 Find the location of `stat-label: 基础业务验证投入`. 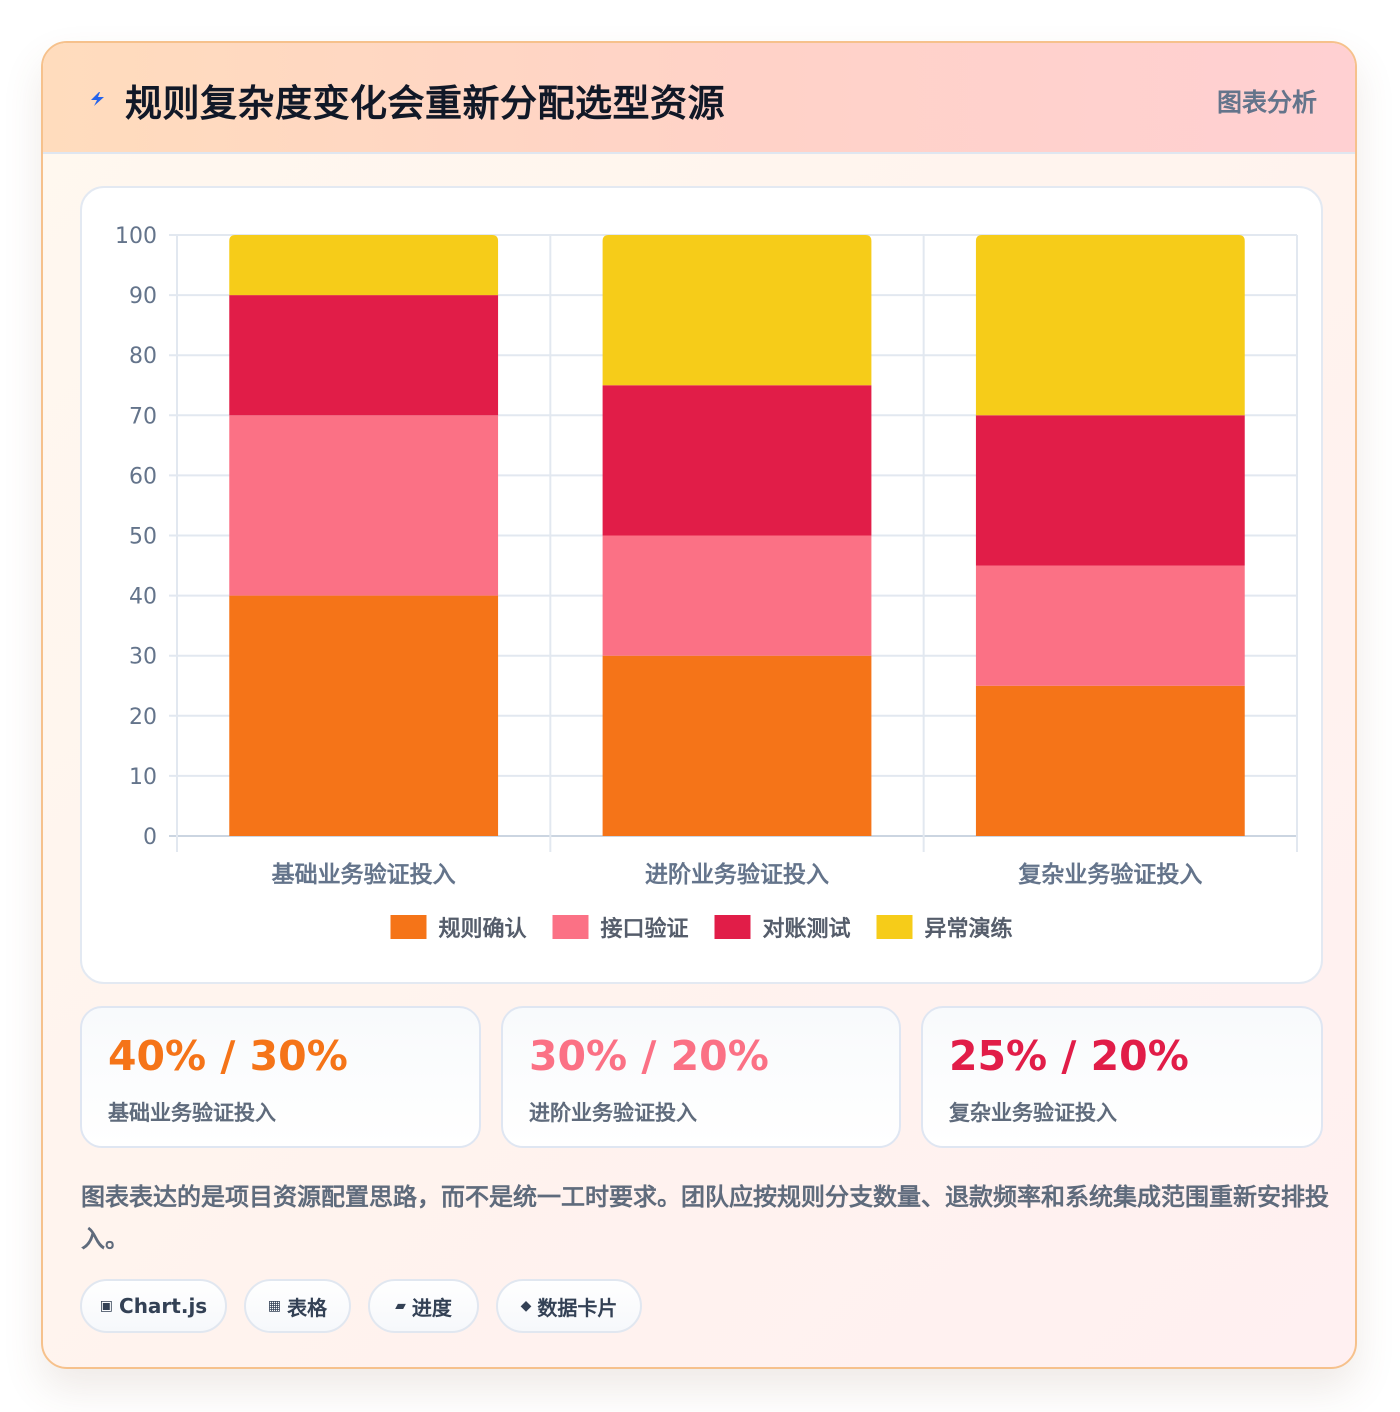

stat-label: 基础业务验证投入 is located at coordinates (192, 1113).